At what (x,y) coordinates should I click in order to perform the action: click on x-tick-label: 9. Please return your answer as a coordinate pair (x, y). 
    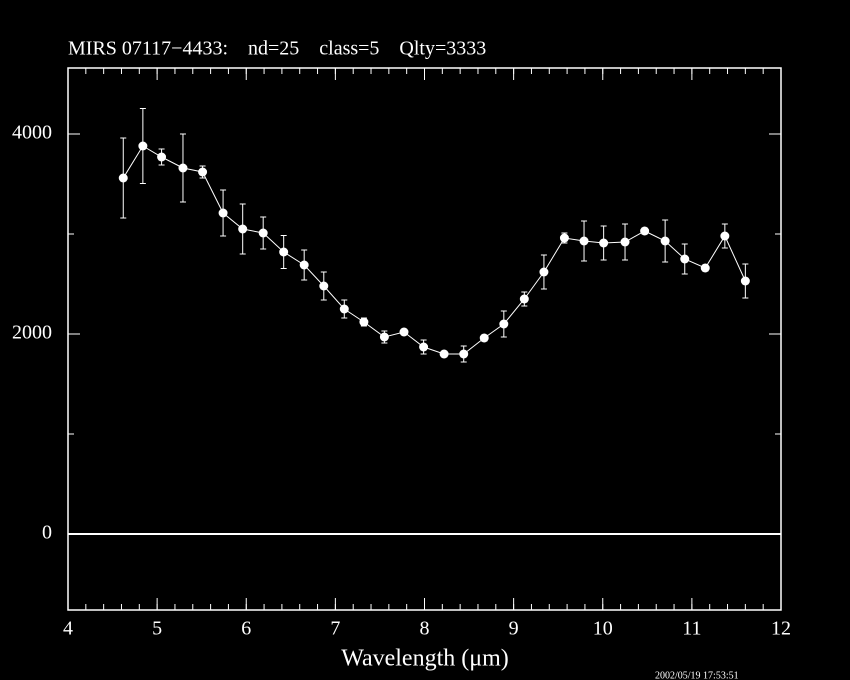
    Looking at the image, I should click on (514, 629).